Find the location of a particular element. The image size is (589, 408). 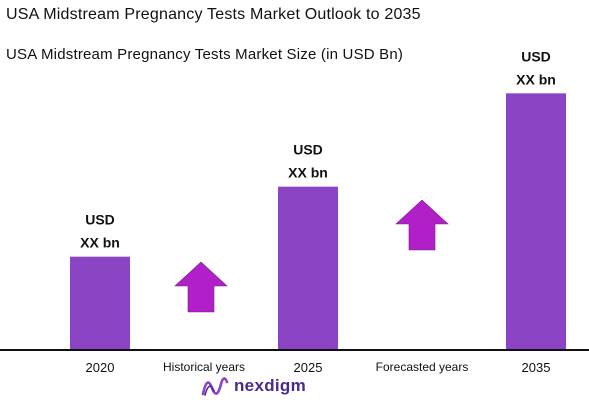

x-tick-label-2035: 2035 is located at coordinates (536, 367).